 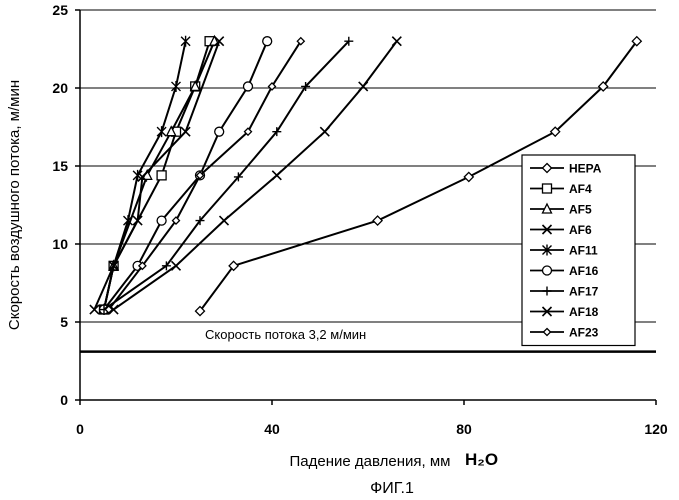 What do you see at coordinates (580, 210) in the screenshot?
I see `legend-label: AF5` at bounding box center [580, 210].